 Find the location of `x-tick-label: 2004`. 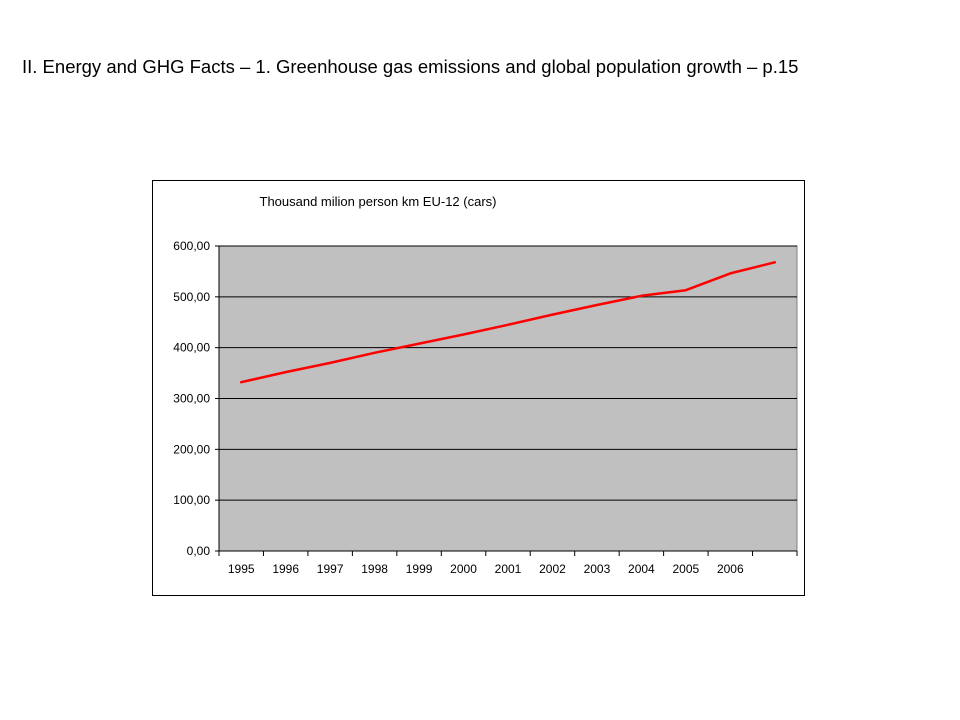

x-tick-label: 2004 is located at coordinates (641, 569).